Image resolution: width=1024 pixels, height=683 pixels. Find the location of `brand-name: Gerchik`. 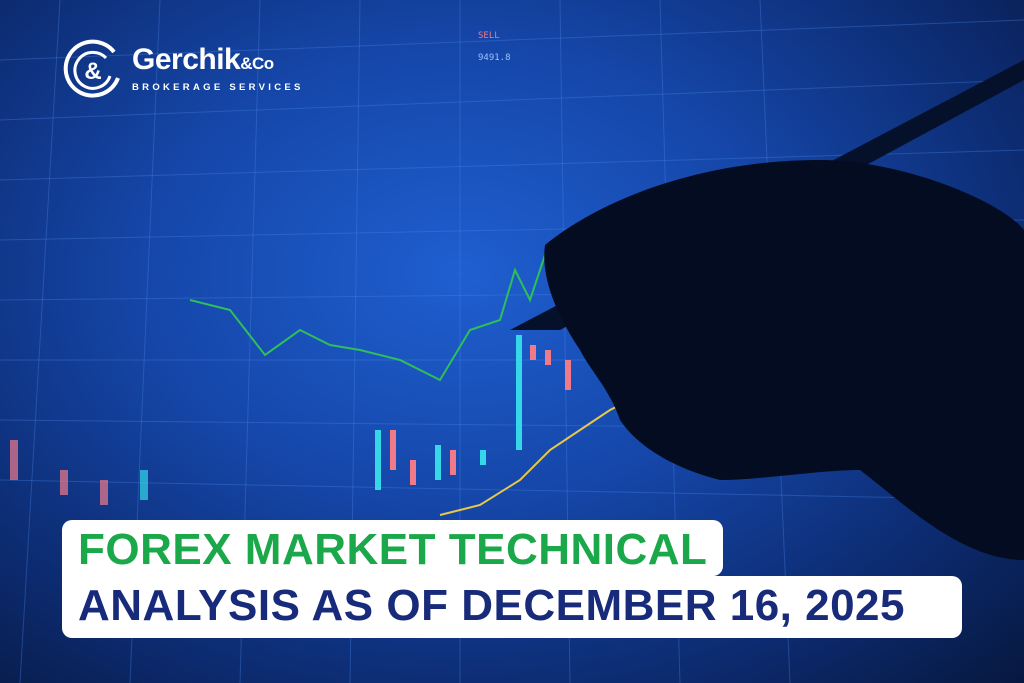

brand-name: Gerchik is located at coordinates (186, 59).